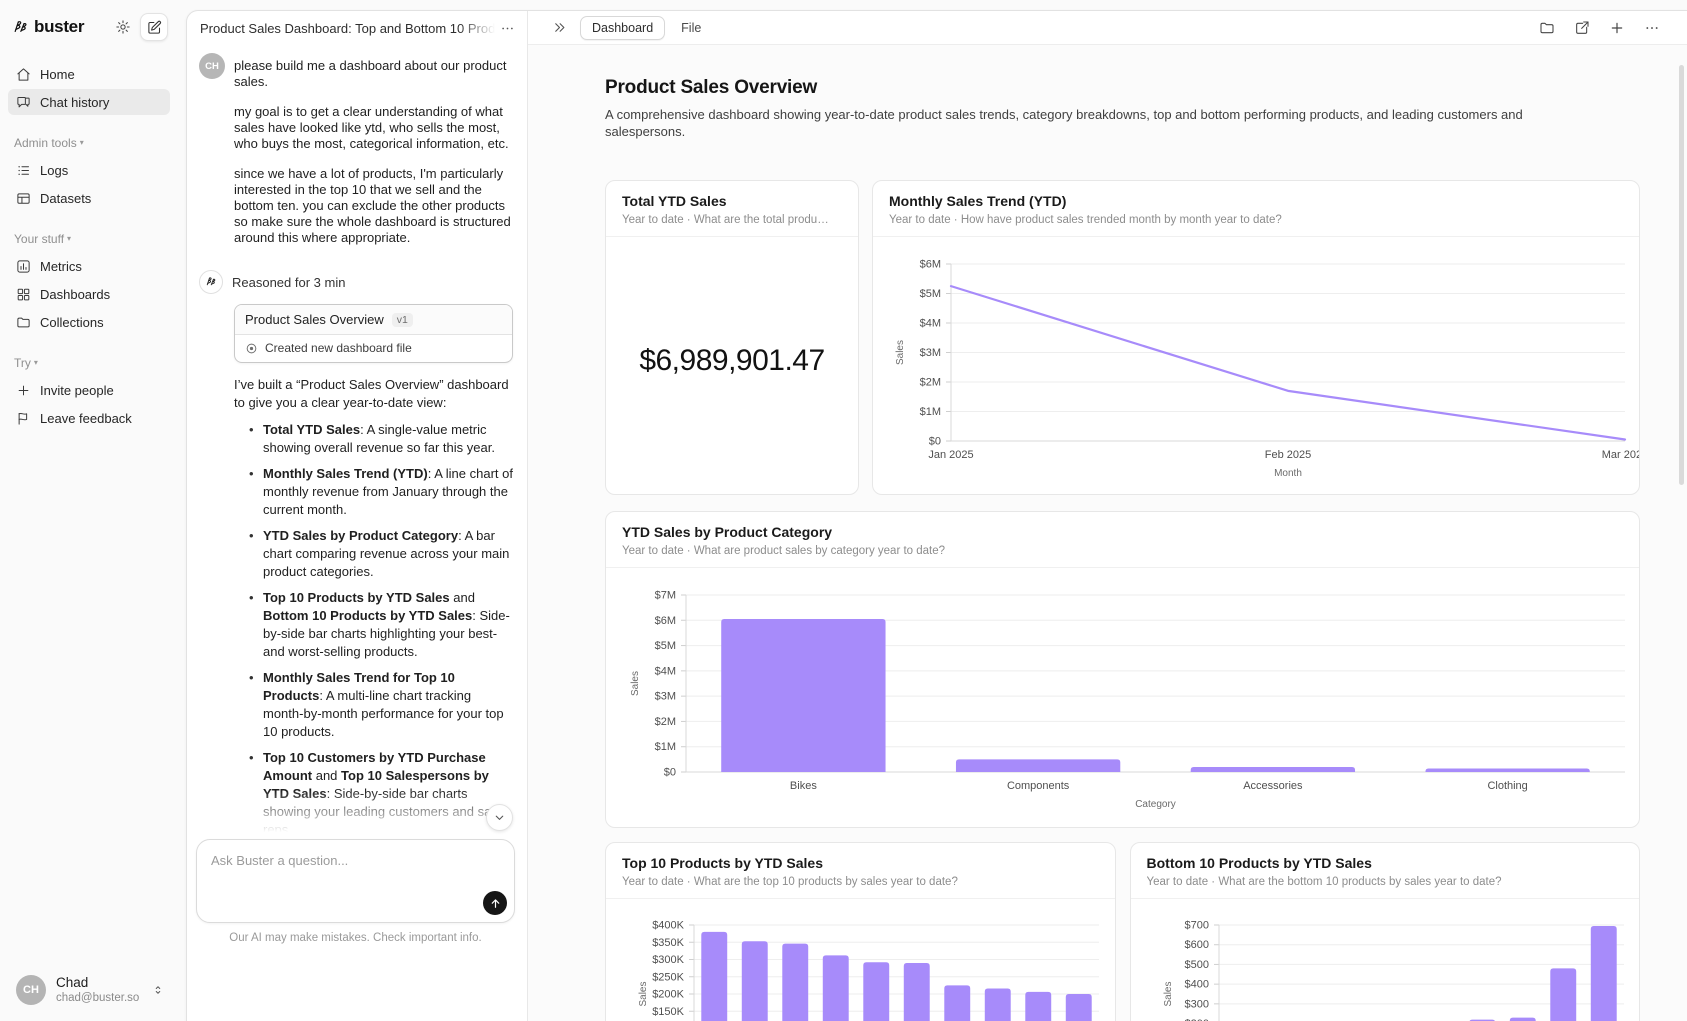  Describe the element at coordinates (251, 348) in the screenshot. I see `radio-dot-icon` at that location.